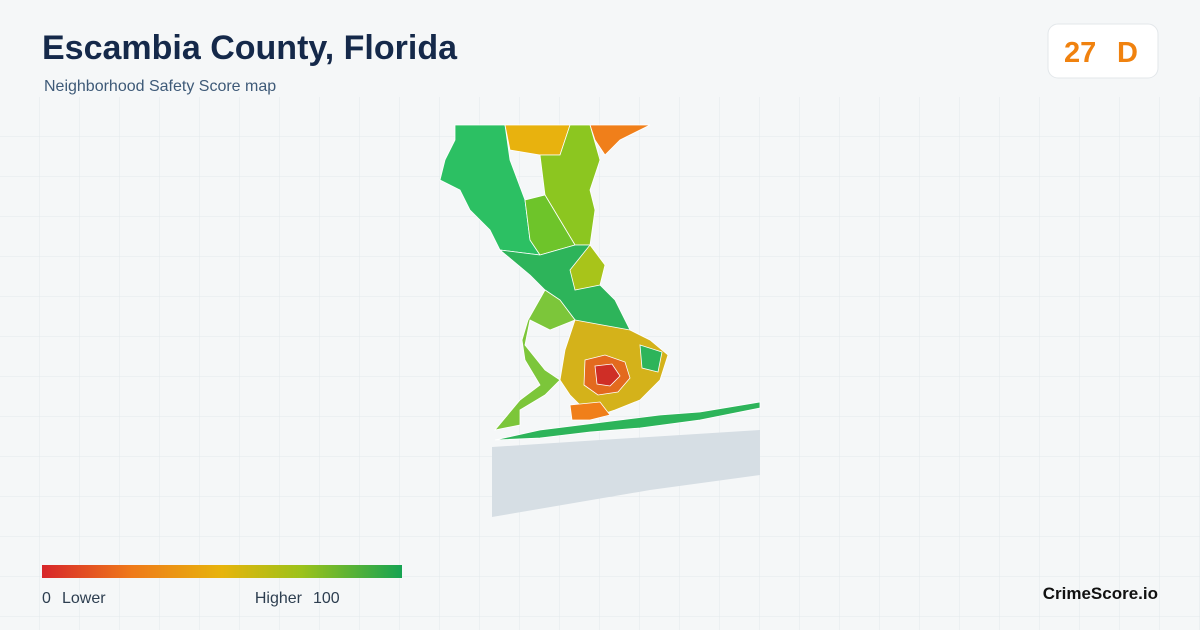  What do you see at coordinates (1100, 593) in the screenshot?
I see `brand: CrimeScore.io` at bounding box center [1100, 593].